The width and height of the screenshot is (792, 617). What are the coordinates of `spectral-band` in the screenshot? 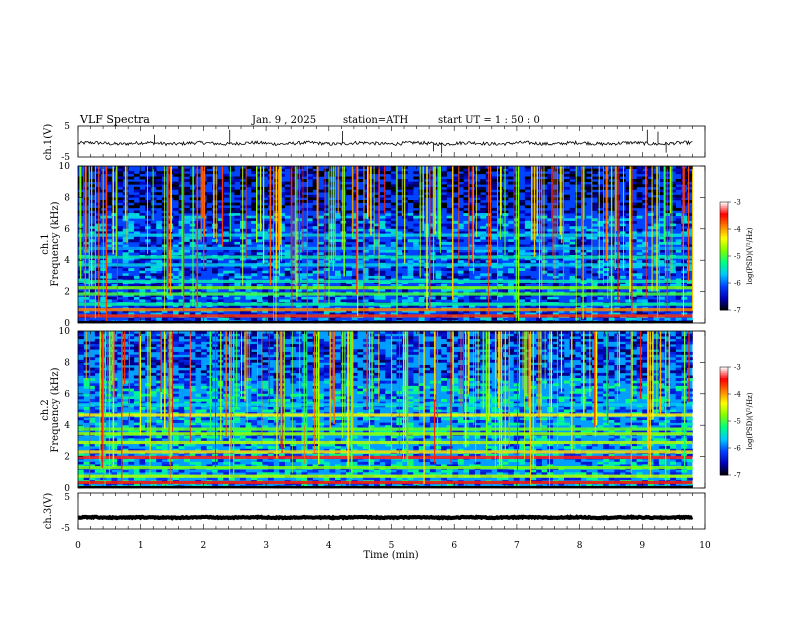 It's located at (385, 309).